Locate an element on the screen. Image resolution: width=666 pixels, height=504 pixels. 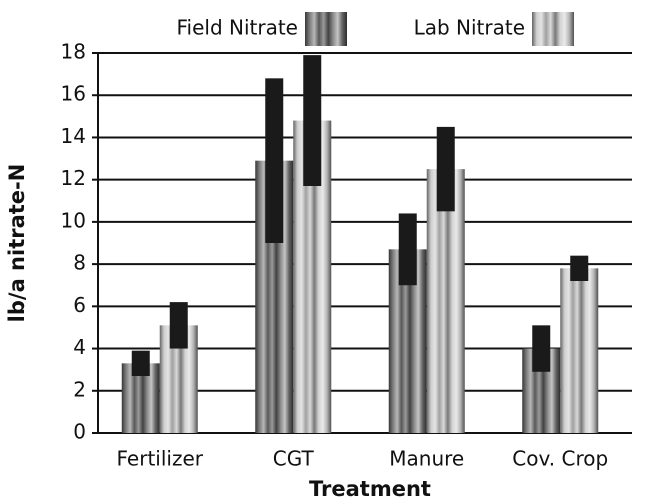
y-tick-label: 14 is located at coordinates (73, 136).